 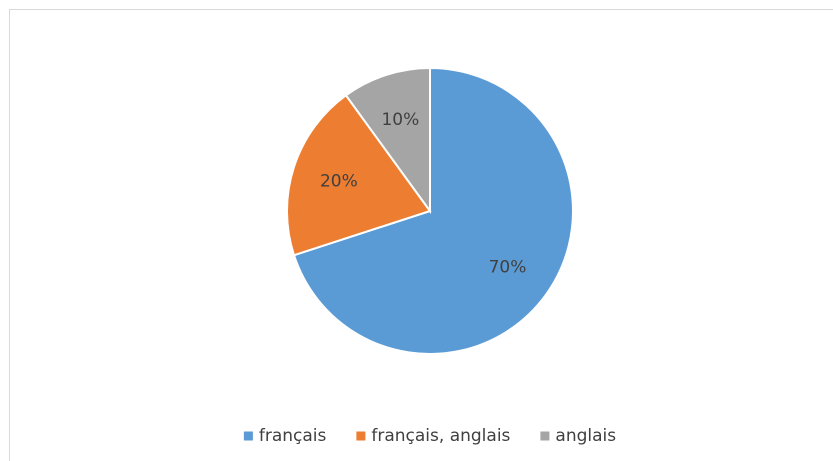 What do you see at coordinates (339, 181) in the screenshot?
I see `data-label: 20%` at bounding box center [339, 181].